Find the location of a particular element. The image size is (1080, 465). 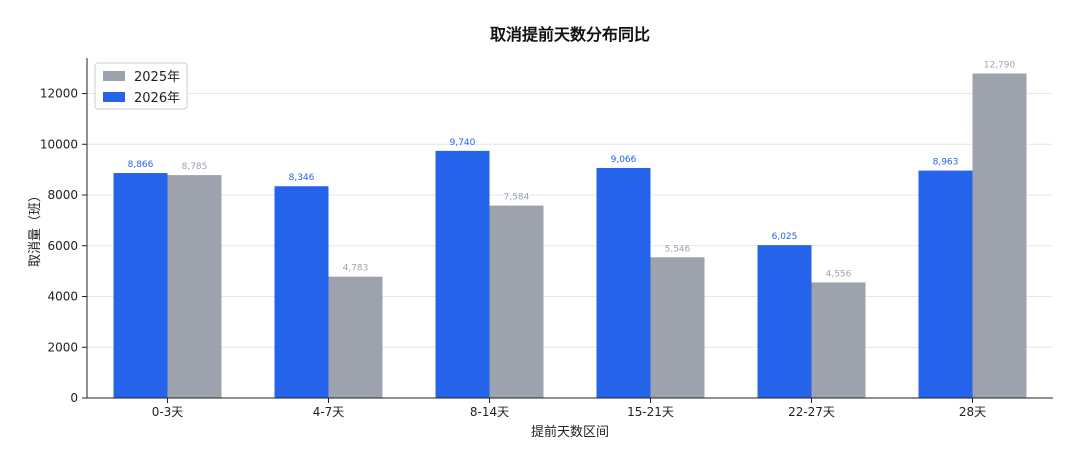

data-label: 4,783 is located at coordinates (356, 269).